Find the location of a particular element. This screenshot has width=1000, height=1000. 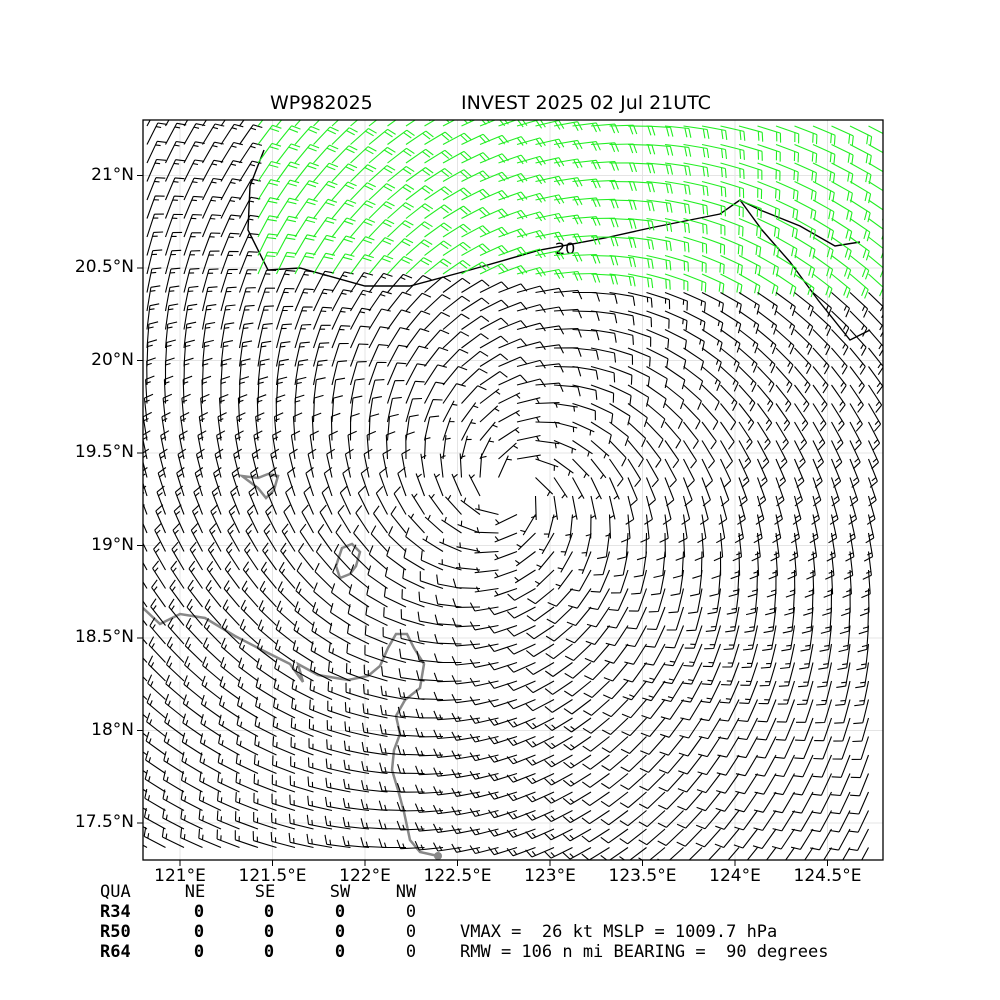

lat-label: 21°N is located at coordinates (112, 174).